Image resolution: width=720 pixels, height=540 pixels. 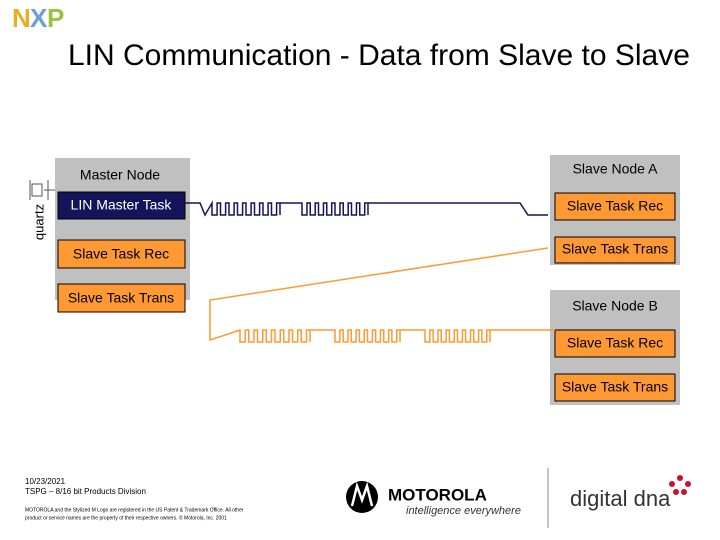 I want to click on master-node, so click(x=122, y=229).